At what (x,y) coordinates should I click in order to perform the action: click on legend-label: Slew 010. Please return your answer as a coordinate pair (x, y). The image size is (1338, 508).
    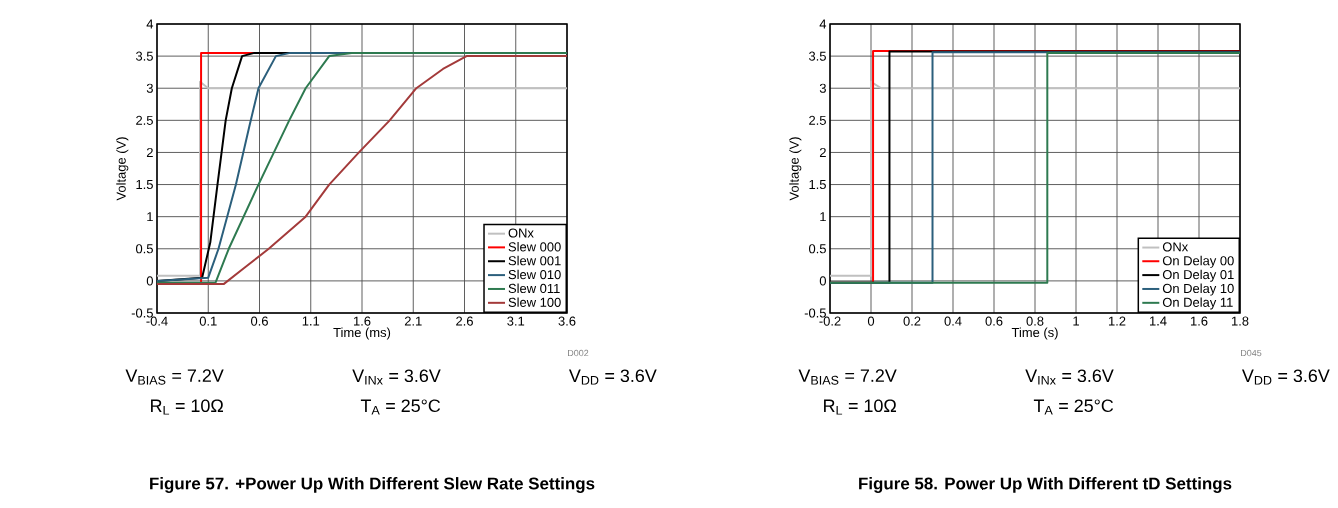
    Looking at the image, I should click on (534, 274).